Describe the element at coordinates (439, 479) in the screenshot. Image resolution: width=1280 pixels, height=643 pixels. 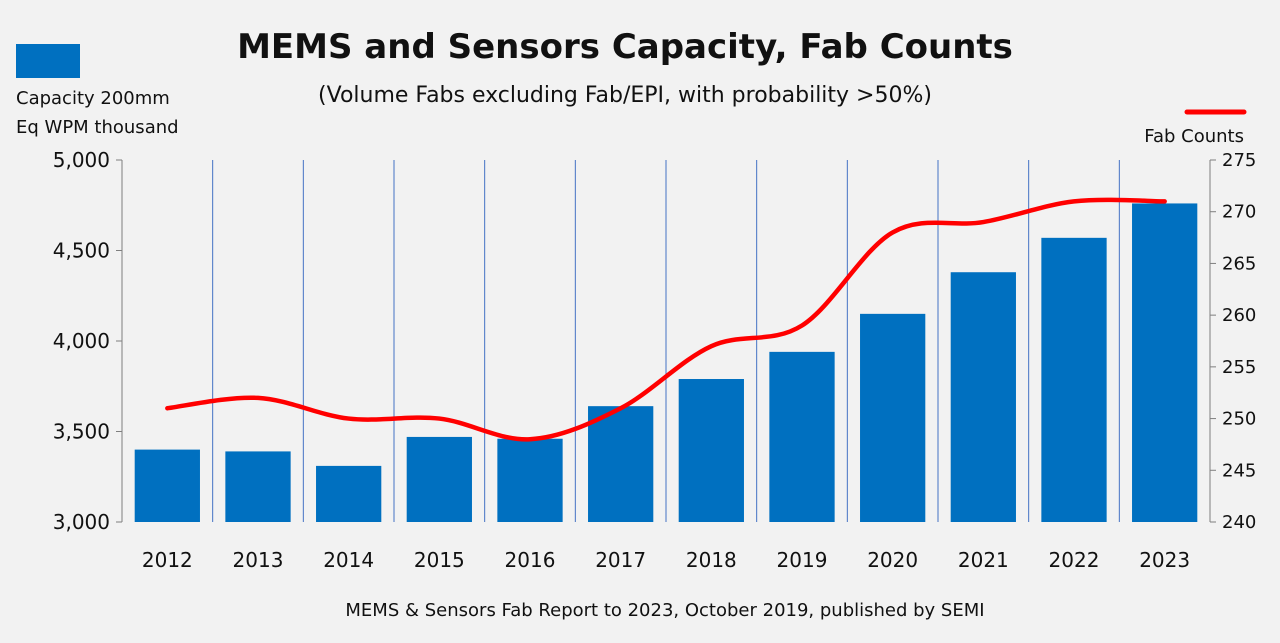
I see `bar-2015` at that location.